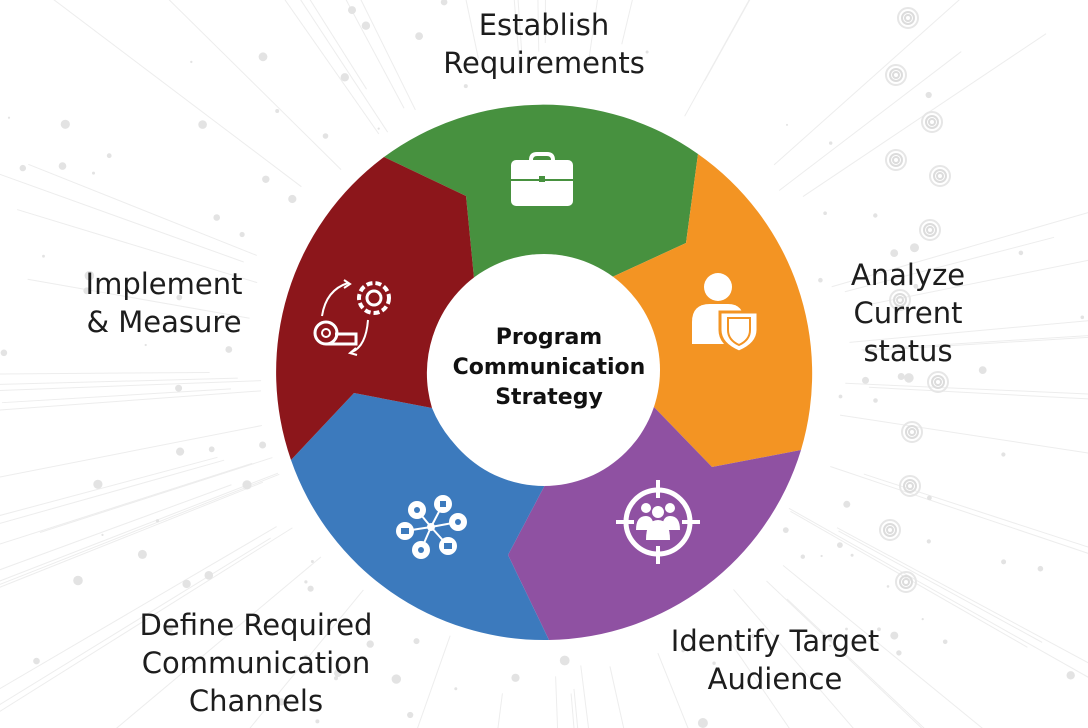  Describe the element at coordinates (726, 313) in the screenshot. I see `person-shield-icon` at that location.